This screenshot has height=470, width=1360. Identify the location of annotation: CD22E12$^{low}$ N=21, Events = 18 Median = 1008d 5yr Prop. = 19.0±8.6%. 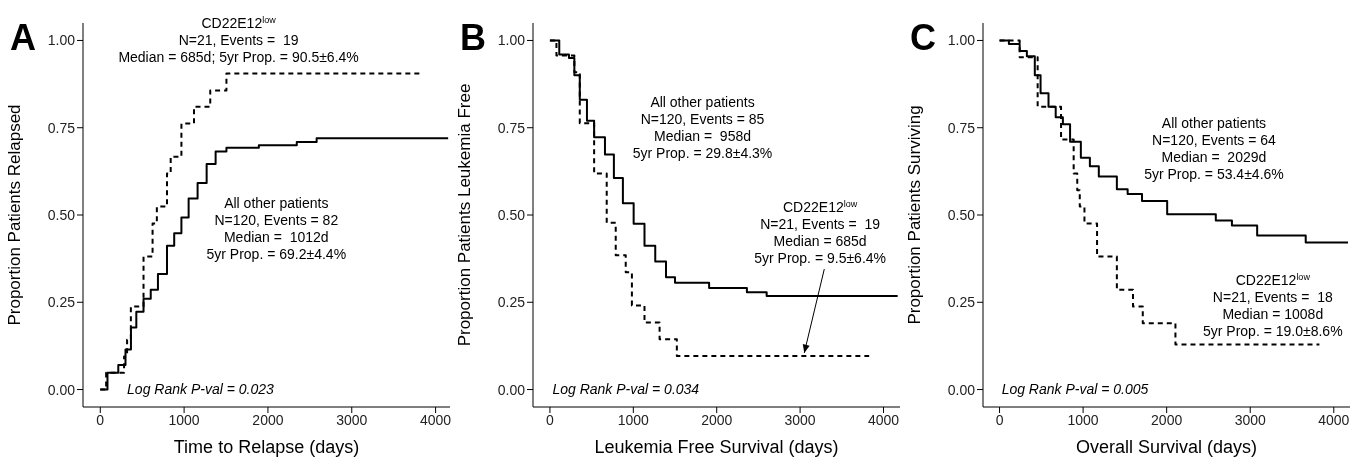
(1272, 305).